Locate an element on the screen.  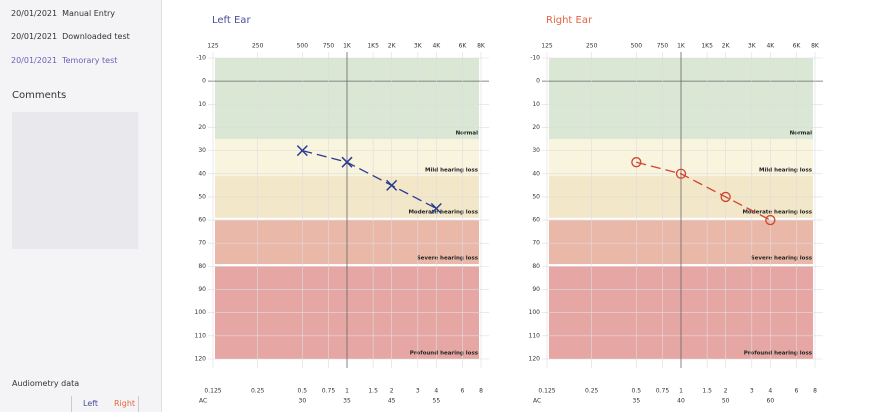
y-tick-label: 50 is located at coordinates (536, 196).